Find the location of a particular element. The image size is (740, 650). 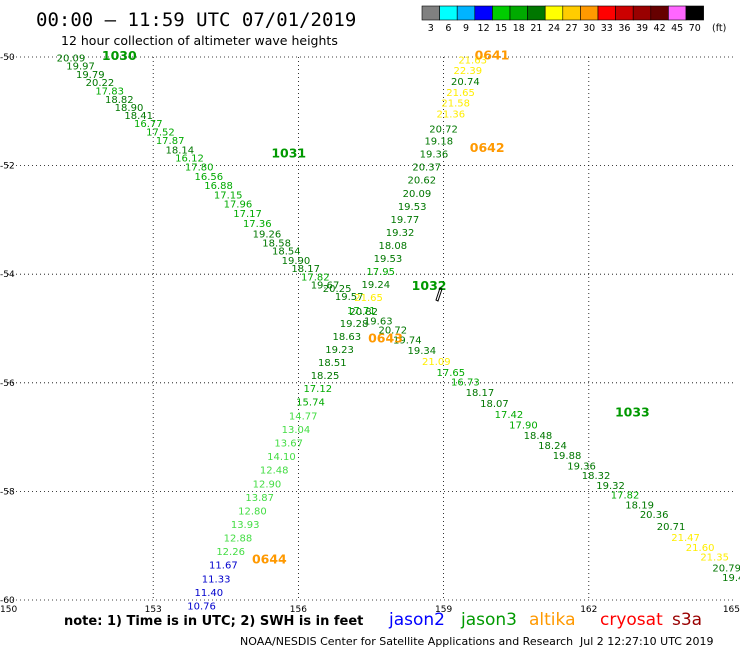

swh-point-label: 16.73 is located at coordinates (465, 383).